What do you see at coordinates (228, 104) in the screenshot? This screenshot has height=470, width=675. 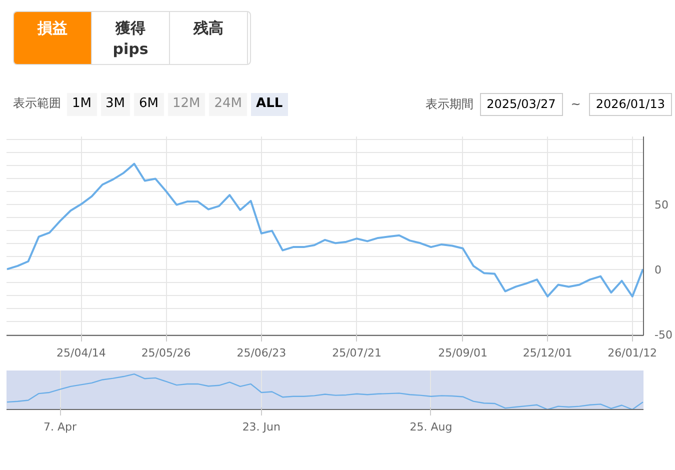 I see `text: 24M` at bounding box center [228, 104].